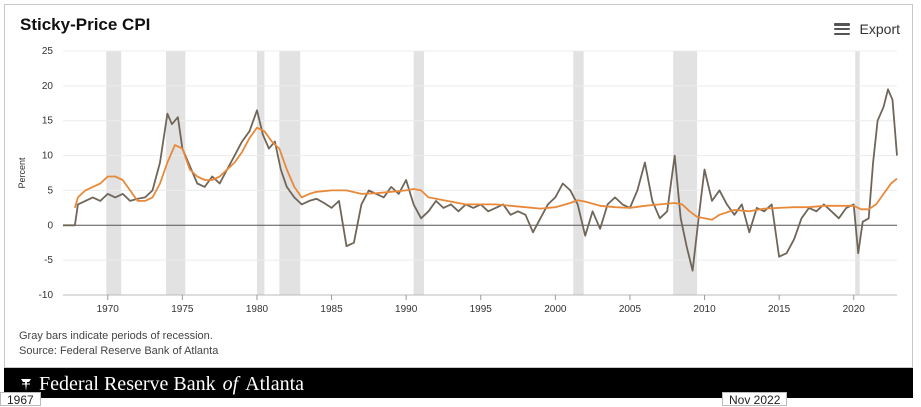  Describe the element at coordinates (46, 173) in the screenshot. I see `y-axis: 25 20 15 10 5 0 -5 -10` at that location.